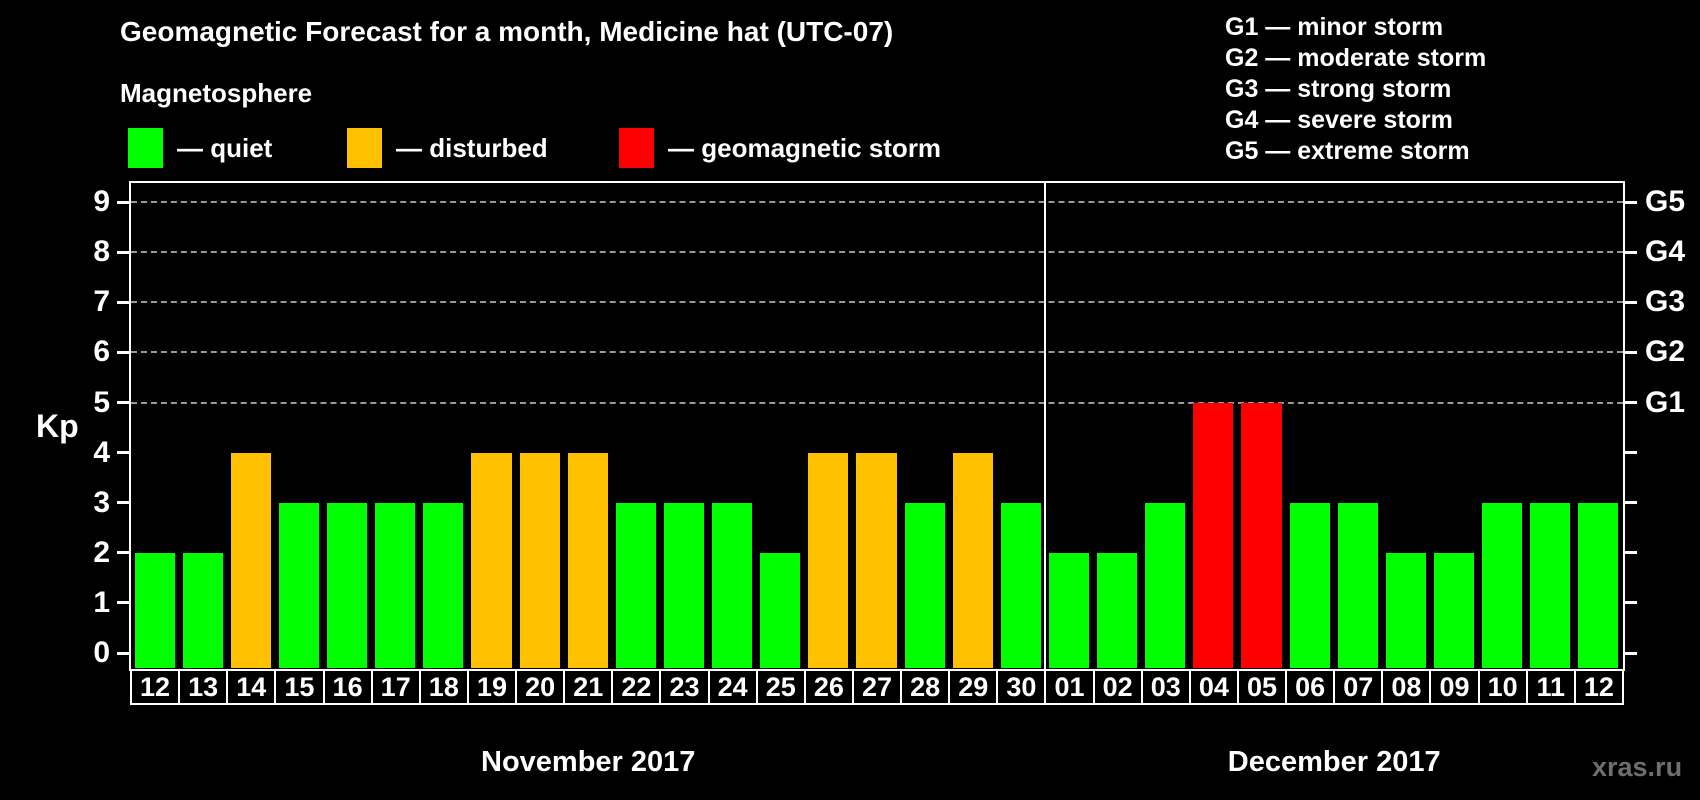 The width and height of the screenshot is (1700, 800). What do you see at coordinates (636, 148) in the screenshot?
I see `storm-color-swatch` at bounding box center [636, 148].